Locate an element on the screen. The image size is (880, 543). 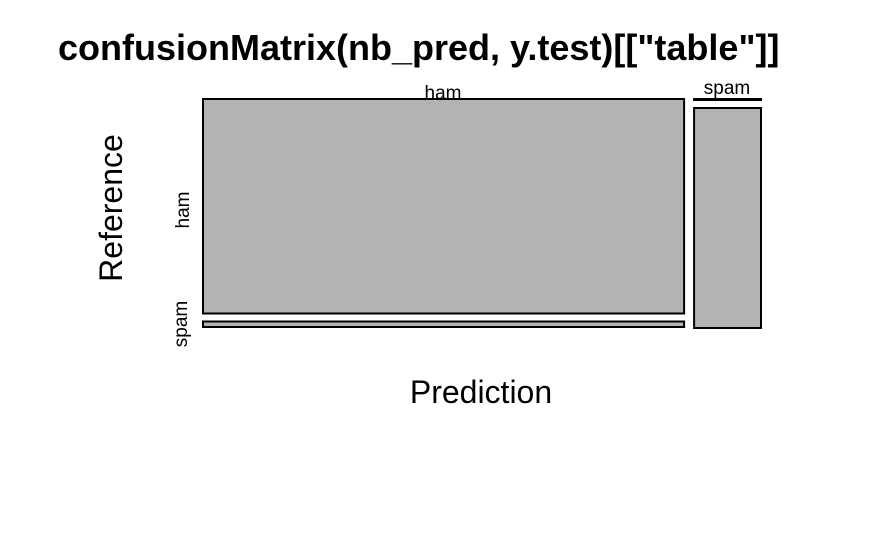
y-tick-label-spam: spam is located at coordinates (181, 324).